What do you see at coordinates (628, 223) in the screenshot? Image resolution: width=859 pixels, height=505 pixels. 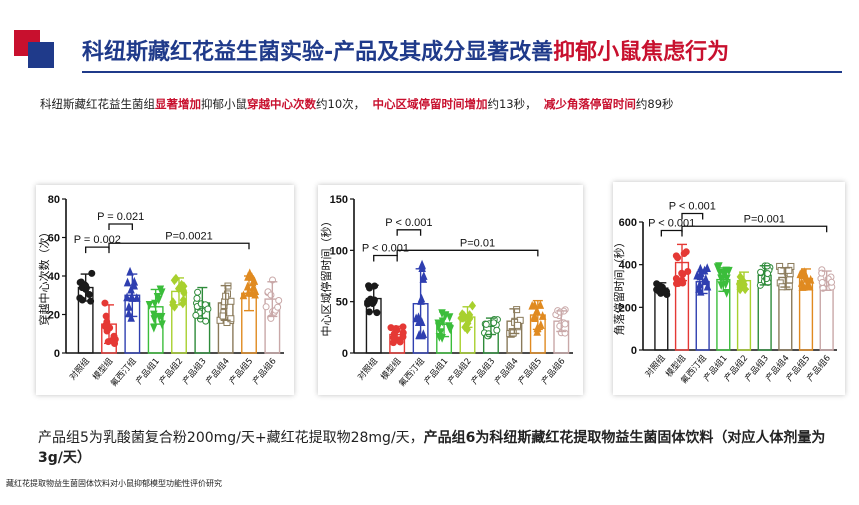 I see `y-tick-label: 600` at bounding box center [628, 223].